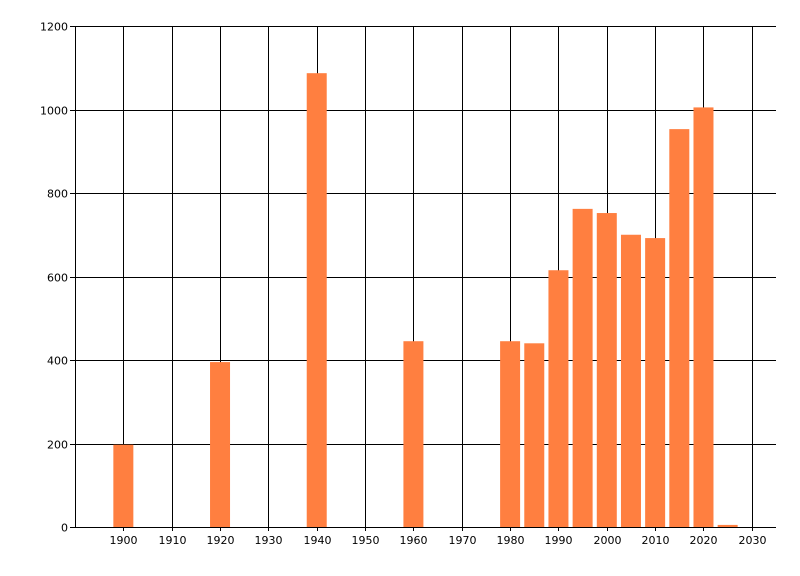 The width and height of the screenshot is (800, 576). I want to click on y-tick-label: 1200, so click(54, 27).